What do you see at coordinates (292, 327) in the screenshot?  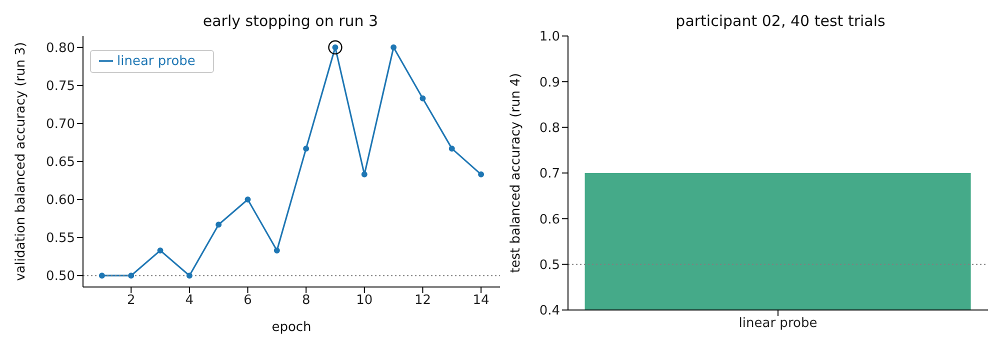 I see `x-axis-title: epoch` at bounding box center [292, 327].